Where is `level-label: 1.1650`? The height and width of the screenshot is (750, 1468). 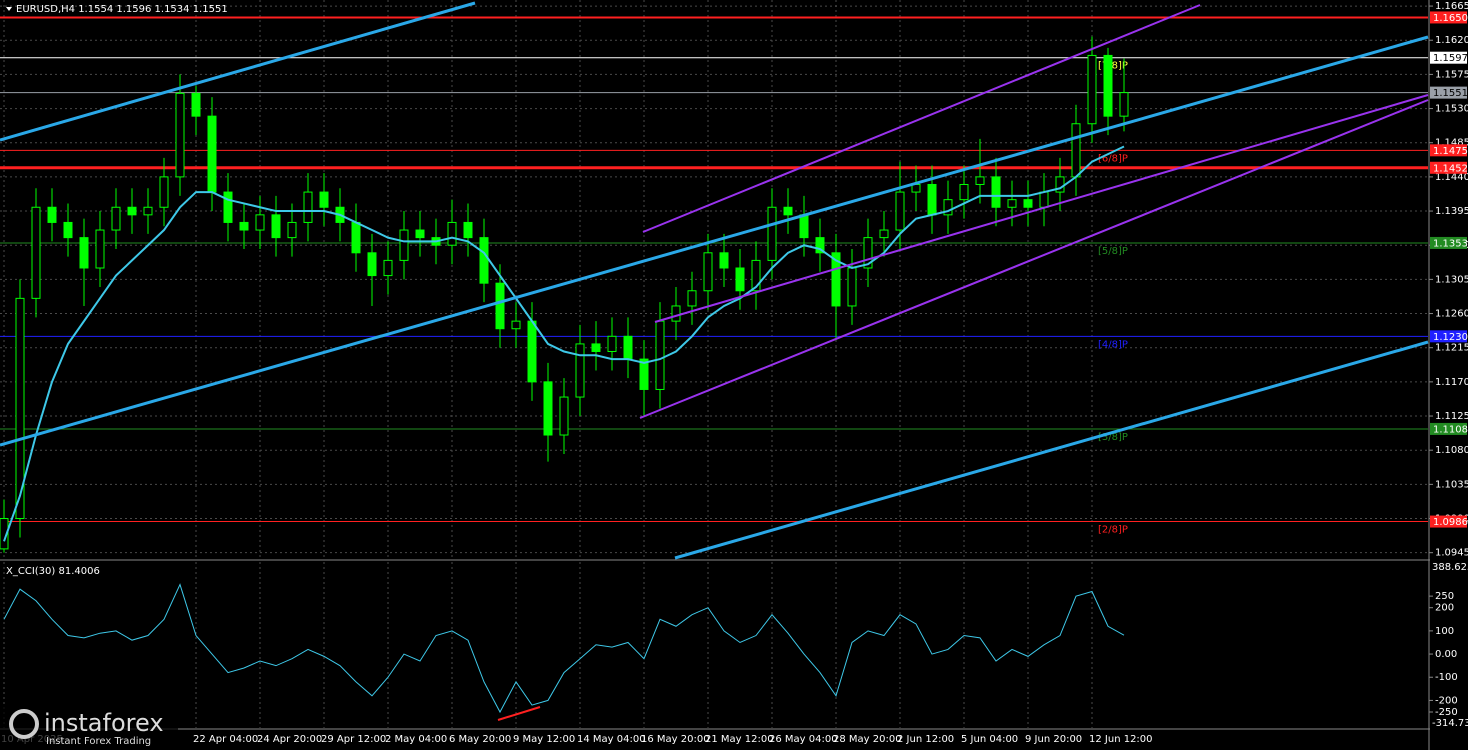
level-label: 1.1650 is located at coordinates (1450, 18).